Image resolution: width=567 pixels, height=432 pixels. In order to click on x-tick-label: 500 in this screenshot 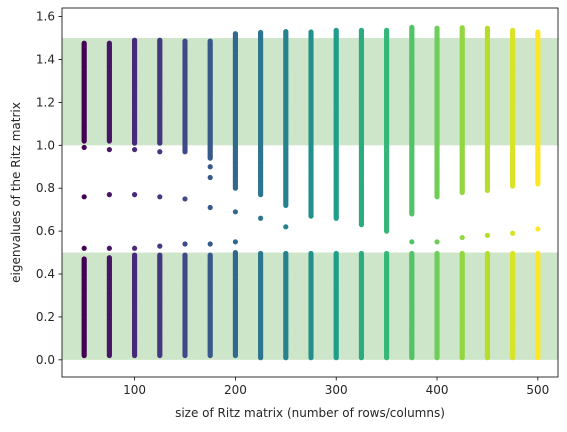, I will do `click(537, 390)`.